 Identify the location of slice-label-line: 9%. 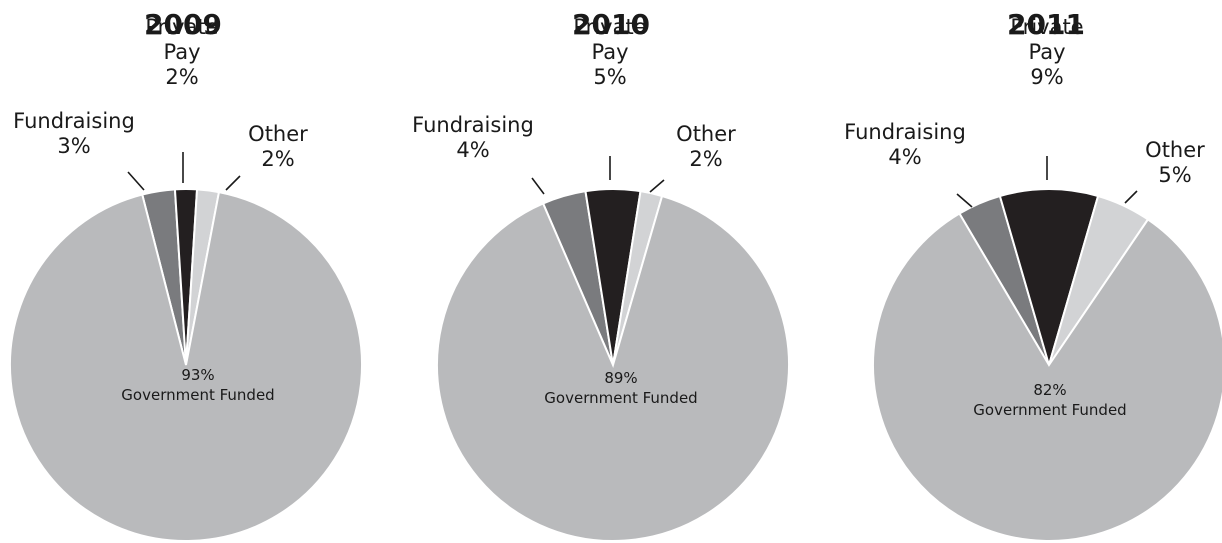
(1046, 77).